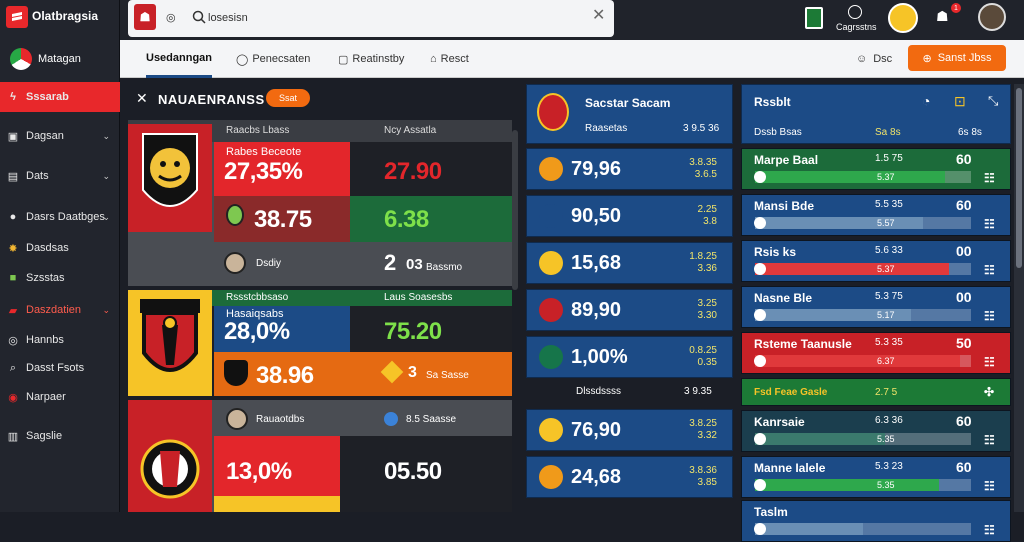 The height and width of the screenshot is (542, 1024). I want to click on flag-icon: ▥, so click(13, 436).